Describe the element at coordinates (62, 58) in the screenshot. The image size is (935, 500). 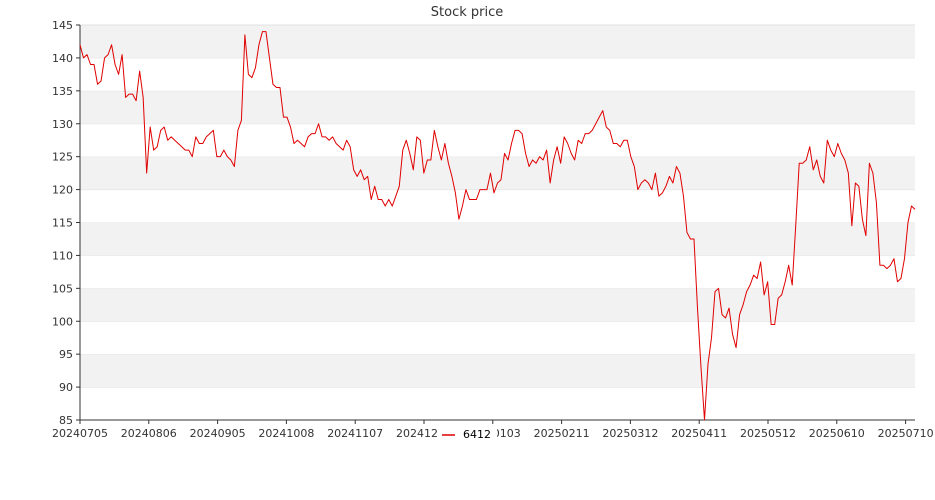
I see `y-tick-label: 140` at that location.